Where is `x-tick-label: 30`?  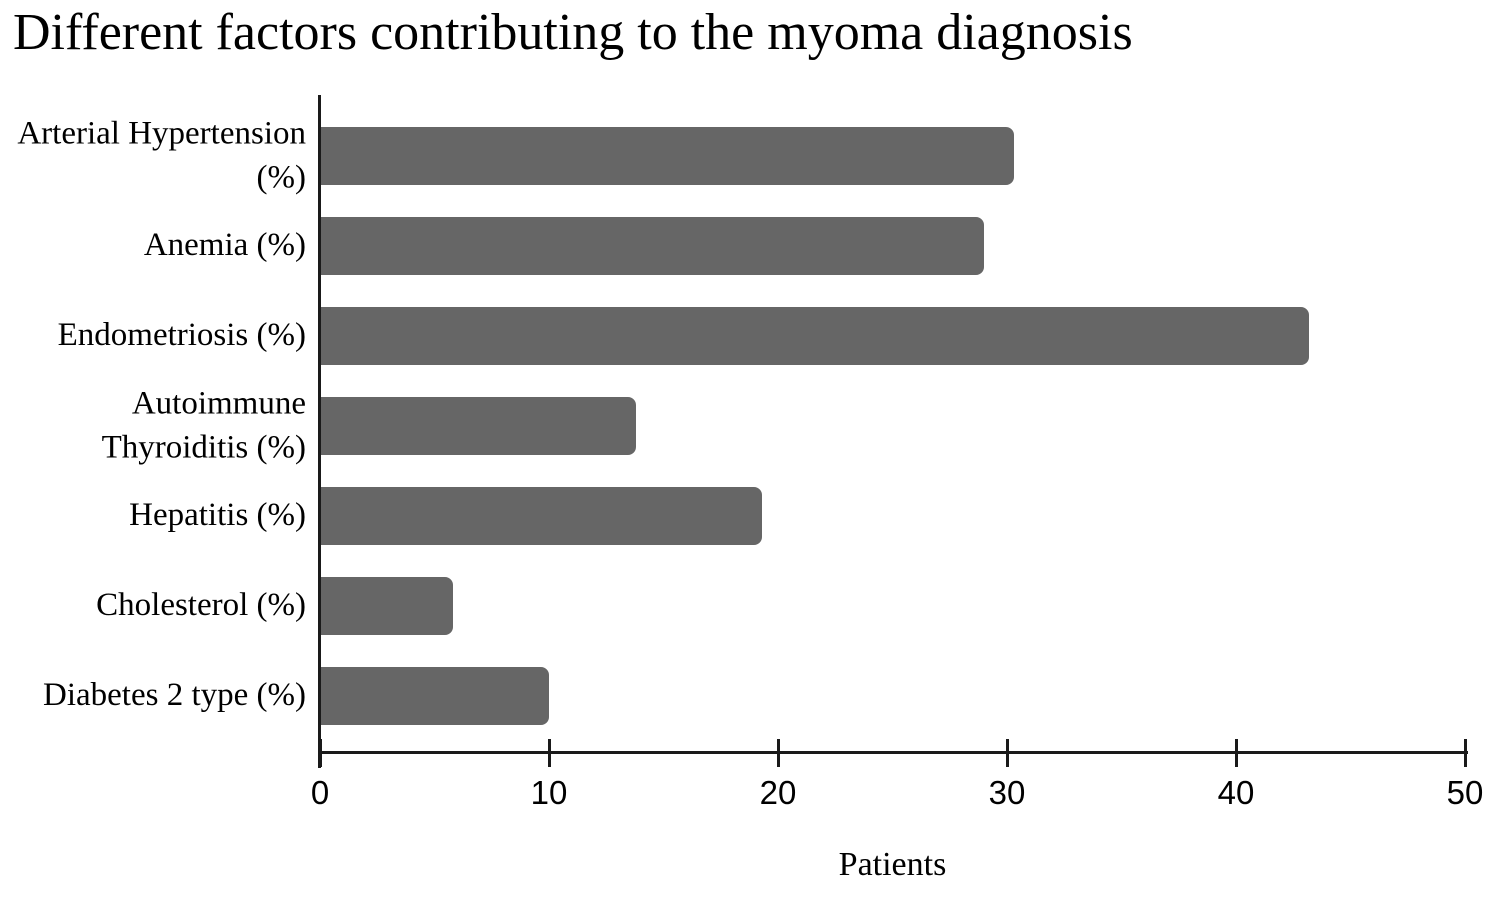 x-tick-label: 30 is located at coordinates (1007, 792).